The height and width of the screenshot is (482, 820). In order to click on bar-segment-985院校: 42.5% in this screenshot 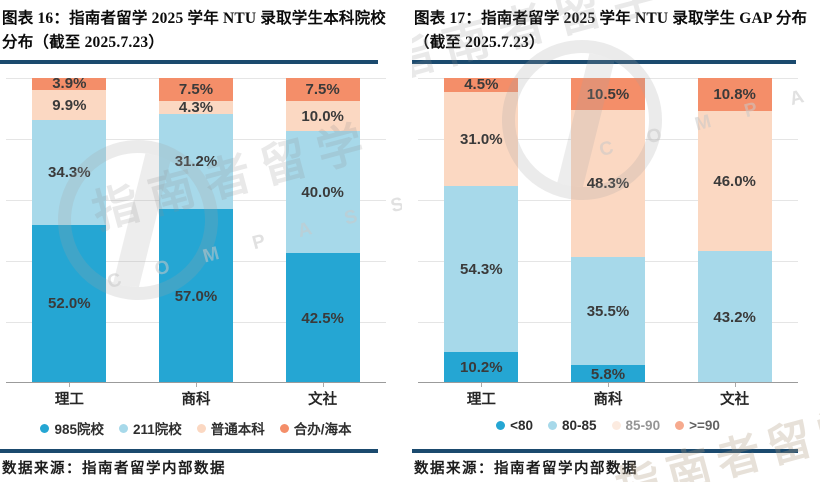, I will do `click(322, 318)`.